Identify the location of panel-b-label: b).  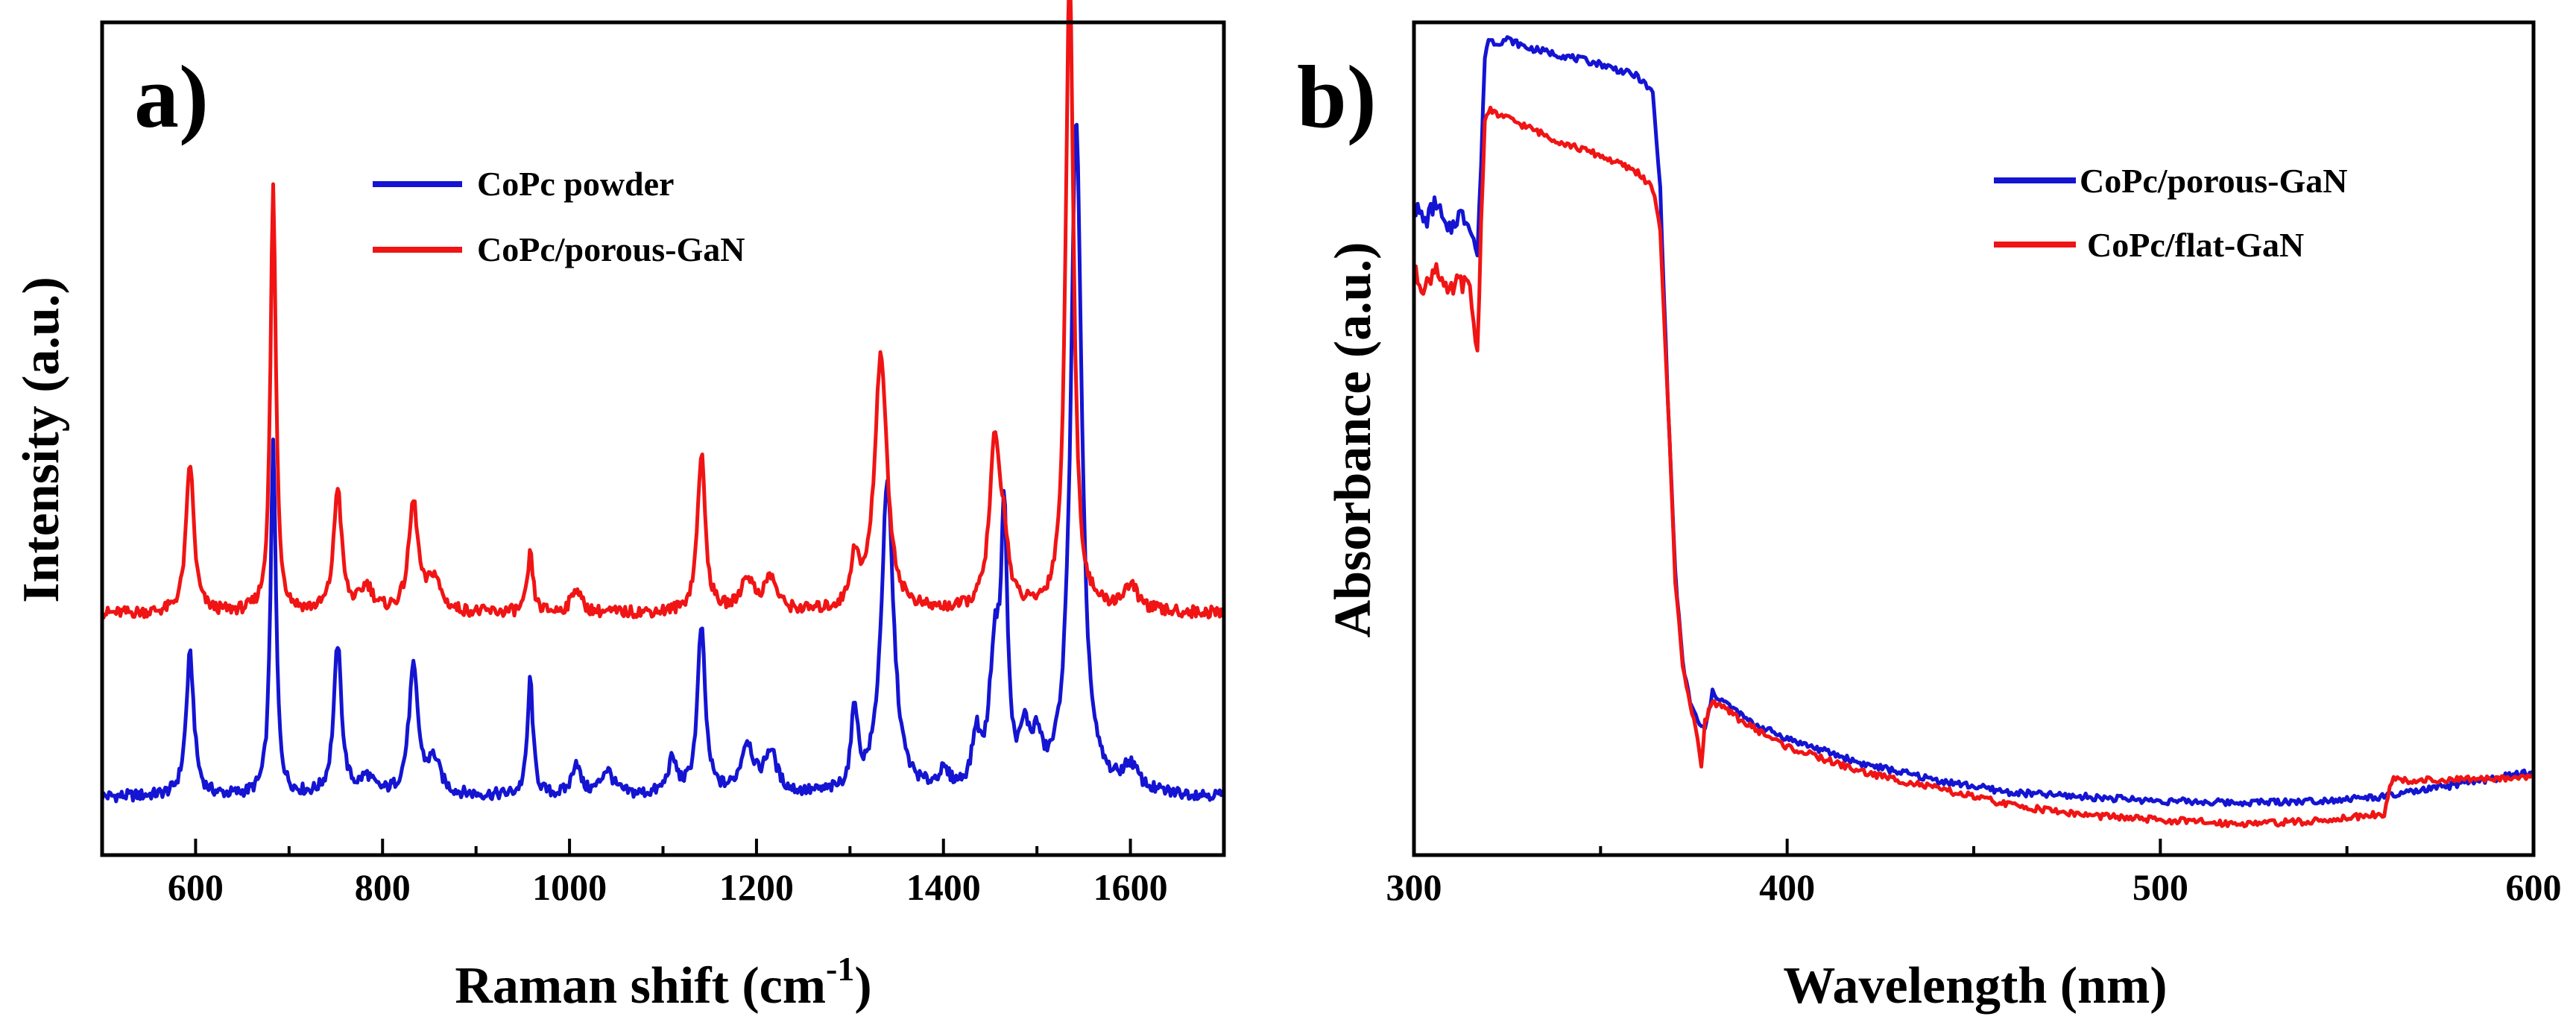
(1337, 96).